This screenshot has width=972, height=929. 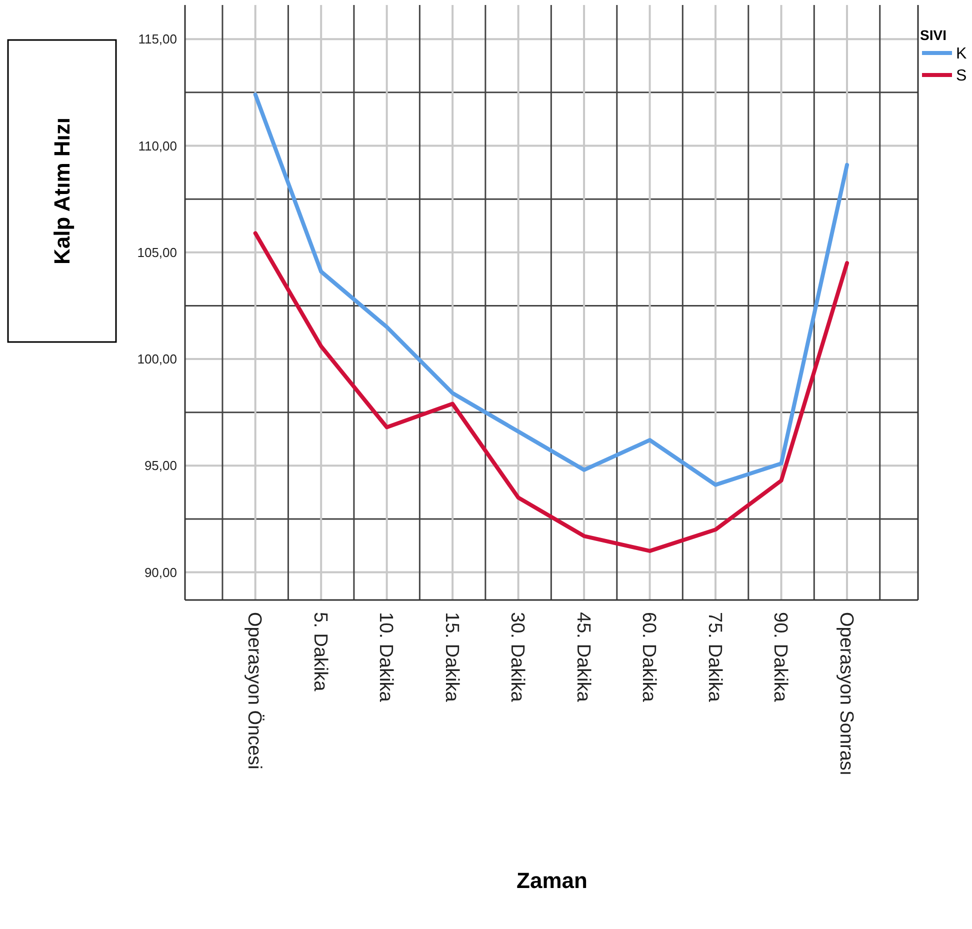 What do you see at coordinates (961, 76) in the screenshot?
I see `legend-label: S` at bounding box center [961, 76].